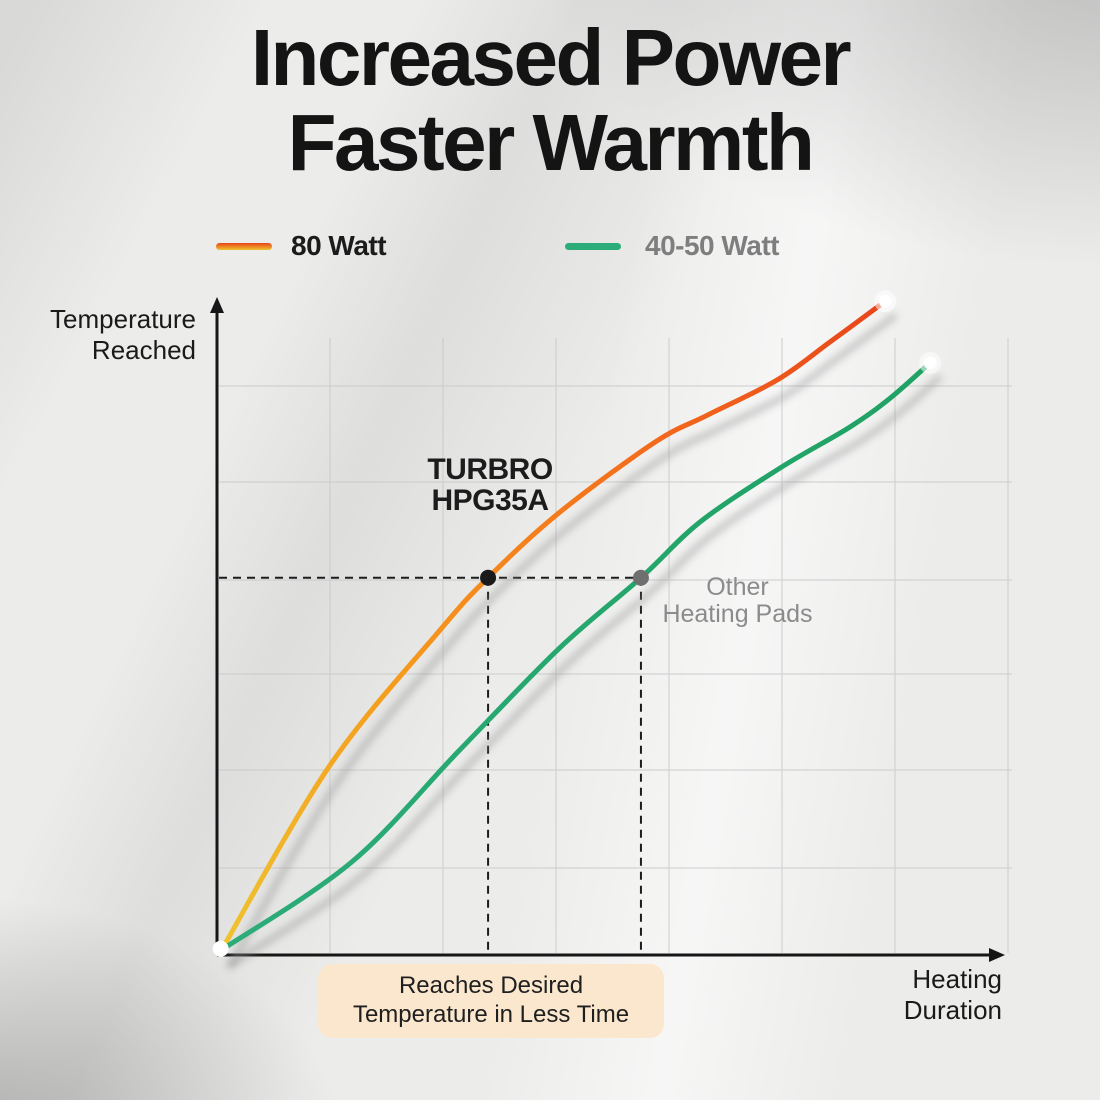 The width and height of the screenshot is (1100, 1100). Describe the element at coordinates (490, 485) in the screenshot. I see `series-label-turbro-hpg35a: TURBRO HPG35A` at that location.